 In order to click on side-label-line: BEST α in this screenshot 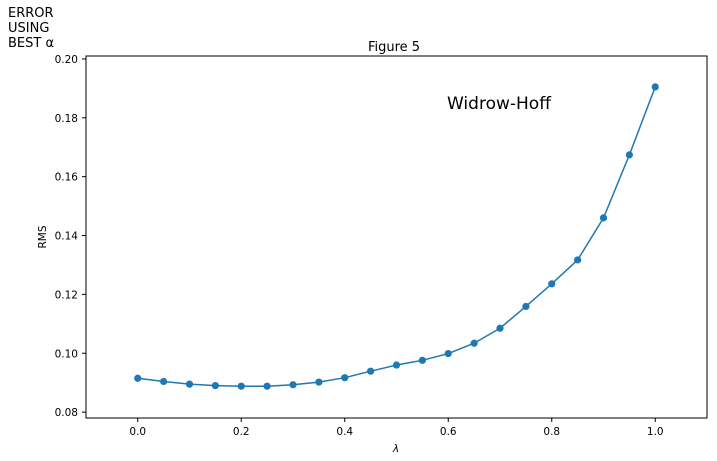, I will do `click(31, 43)`.